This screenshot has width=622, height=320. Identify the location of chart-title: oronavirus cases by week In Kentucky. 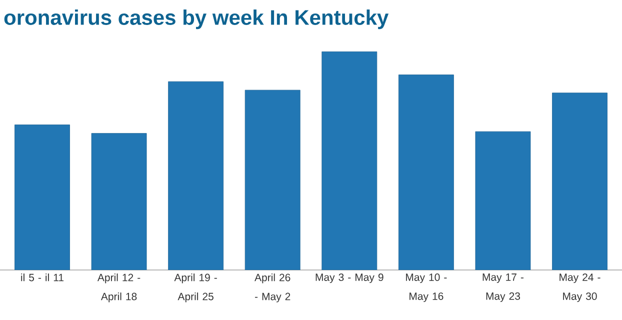
(196, 20).